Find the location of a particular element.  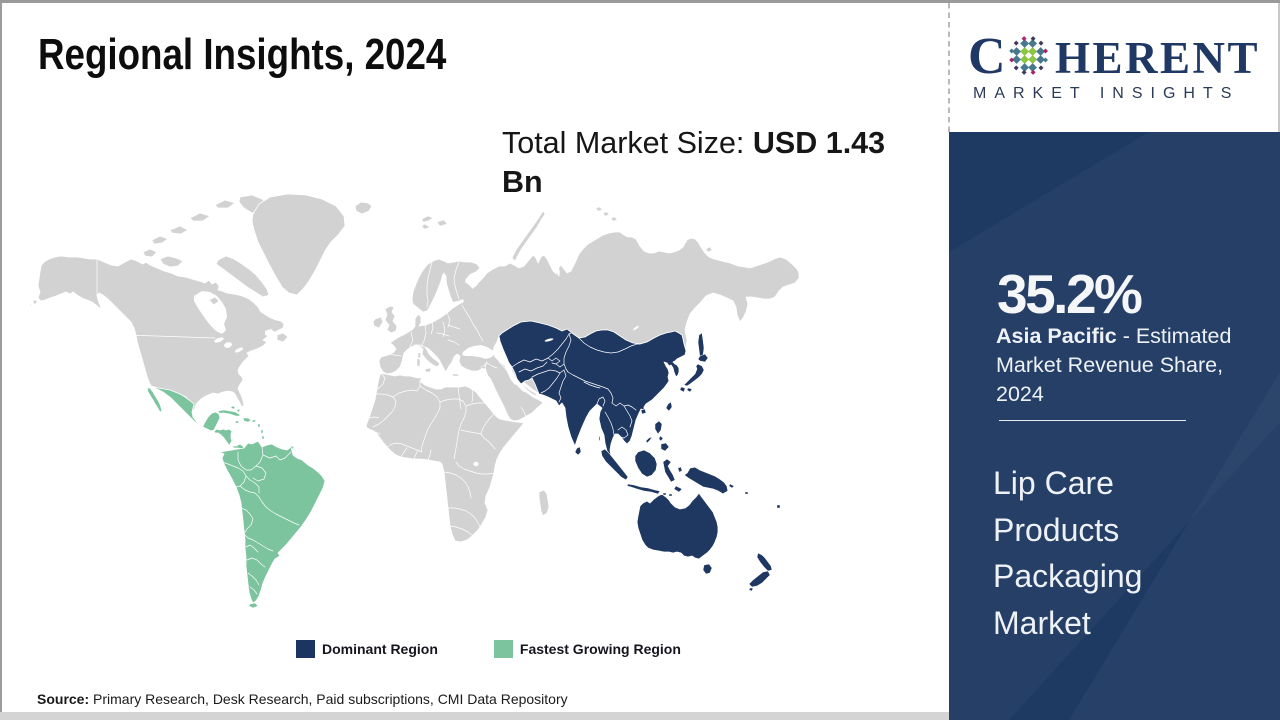

svg-text: MARKET INSIGHTS is located at coordinates (1106, 93).